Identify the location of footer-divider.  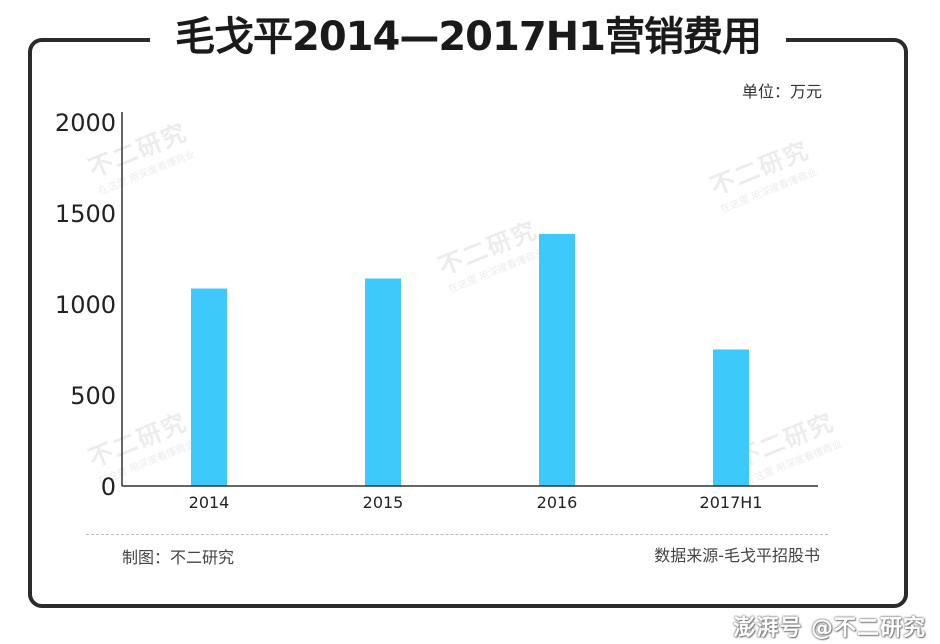
(457, 534).